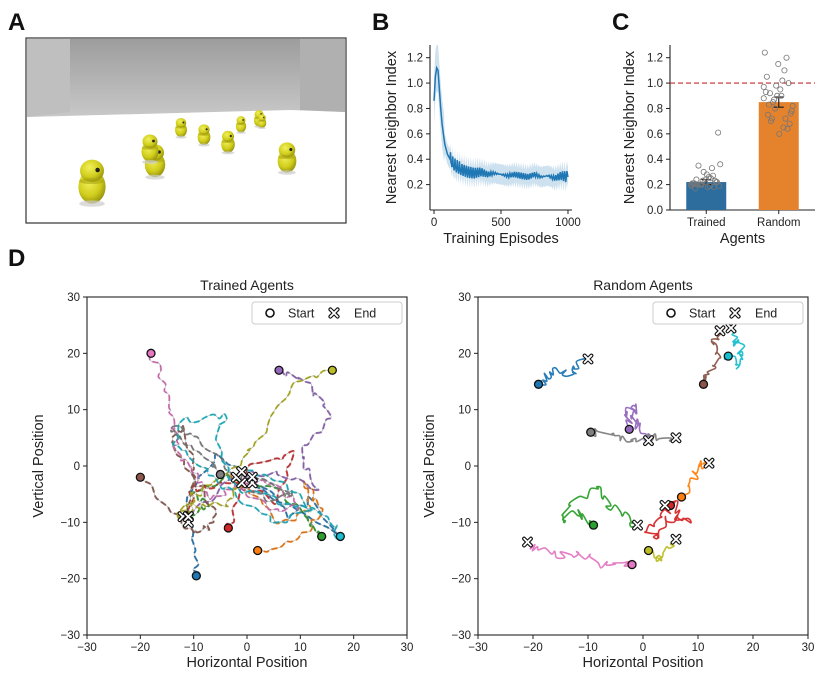 The width and height of the screenshot is (830, 675). What do you see at coordinates (706, 223) in the screenshot?
I see `x-tick-label: Trained` at bounding box center [706, 223].